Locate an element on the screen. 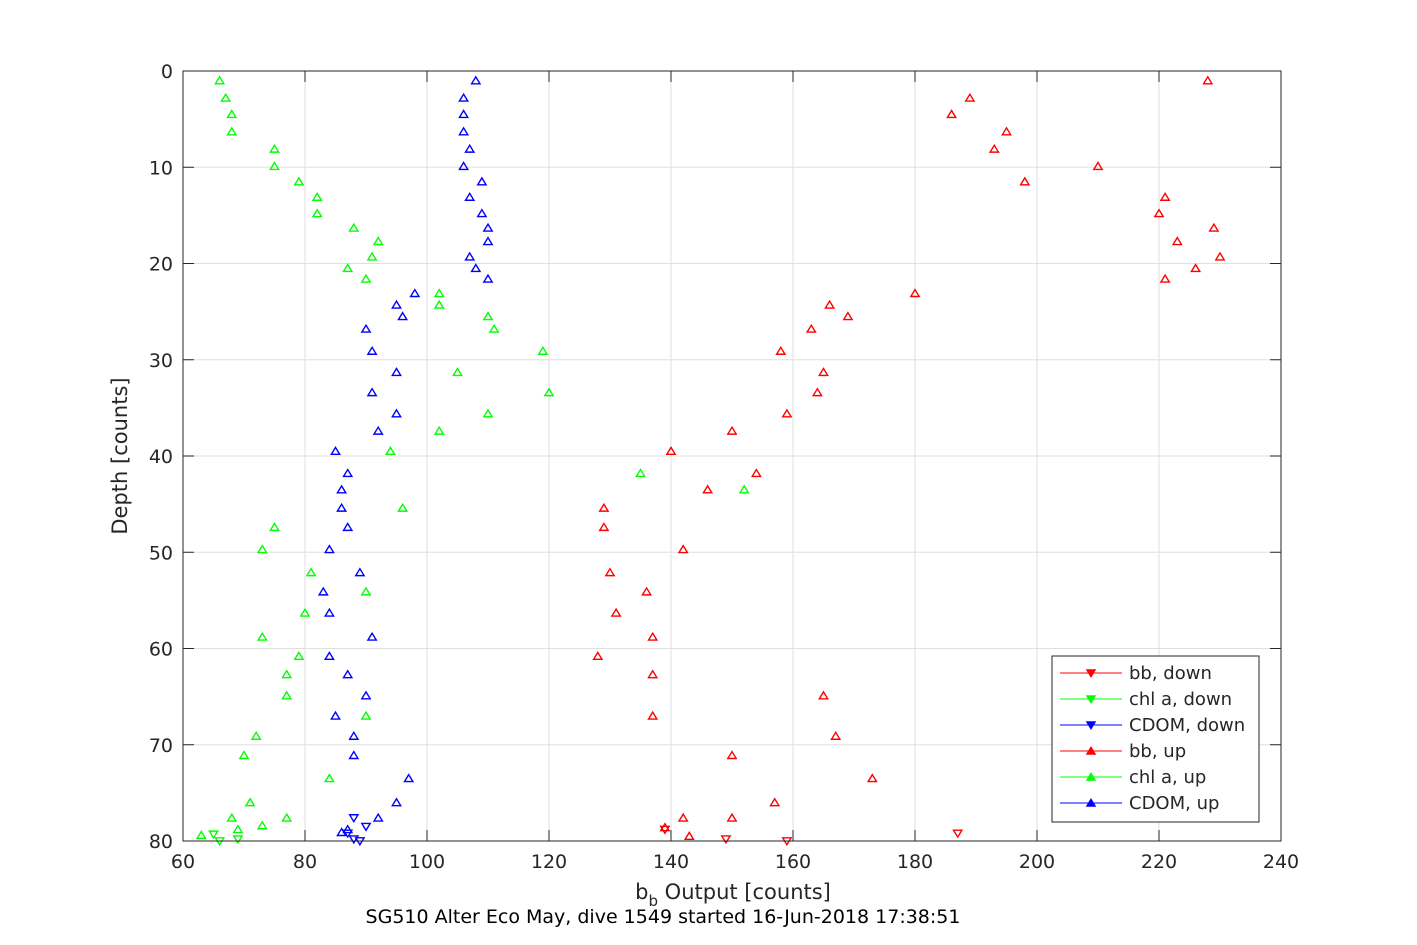 The height and width of the screenshot is (945, 1417). y-tick-label: 30 is located at coordinates (161, 361).